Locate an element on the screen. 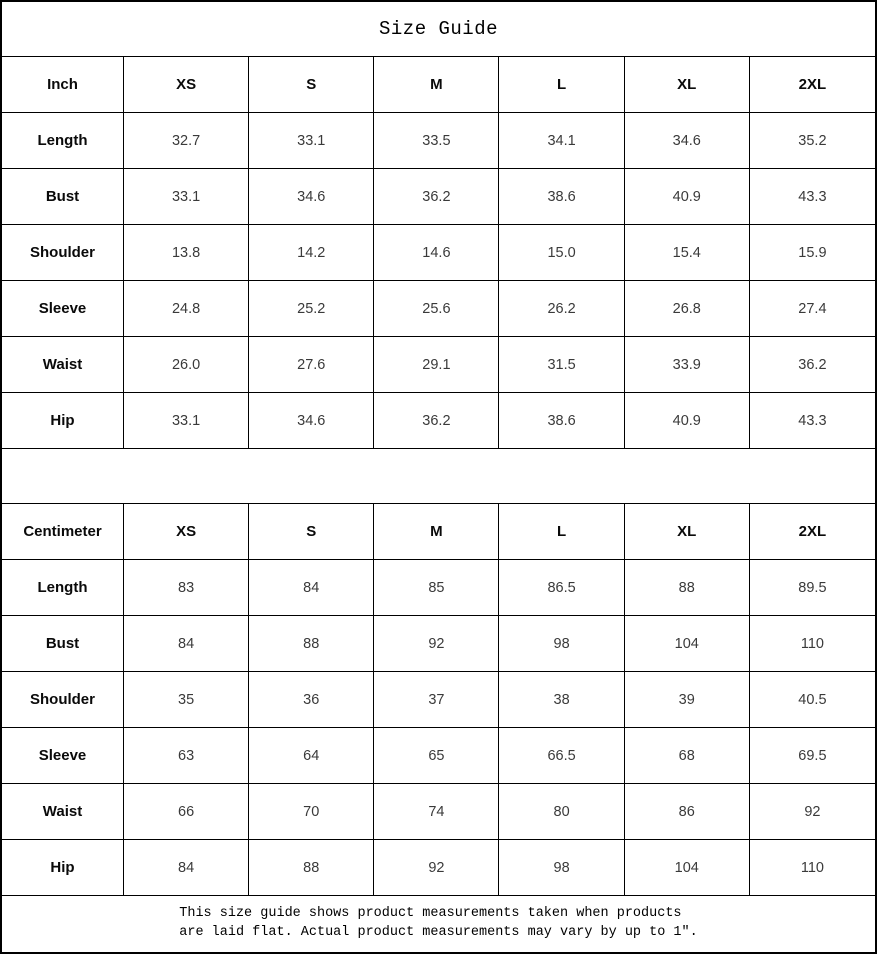 Image resolution: width=877 pixels, height=954 pixels. cm-row-label-bust: Bust is located at coordinates (63, 644).